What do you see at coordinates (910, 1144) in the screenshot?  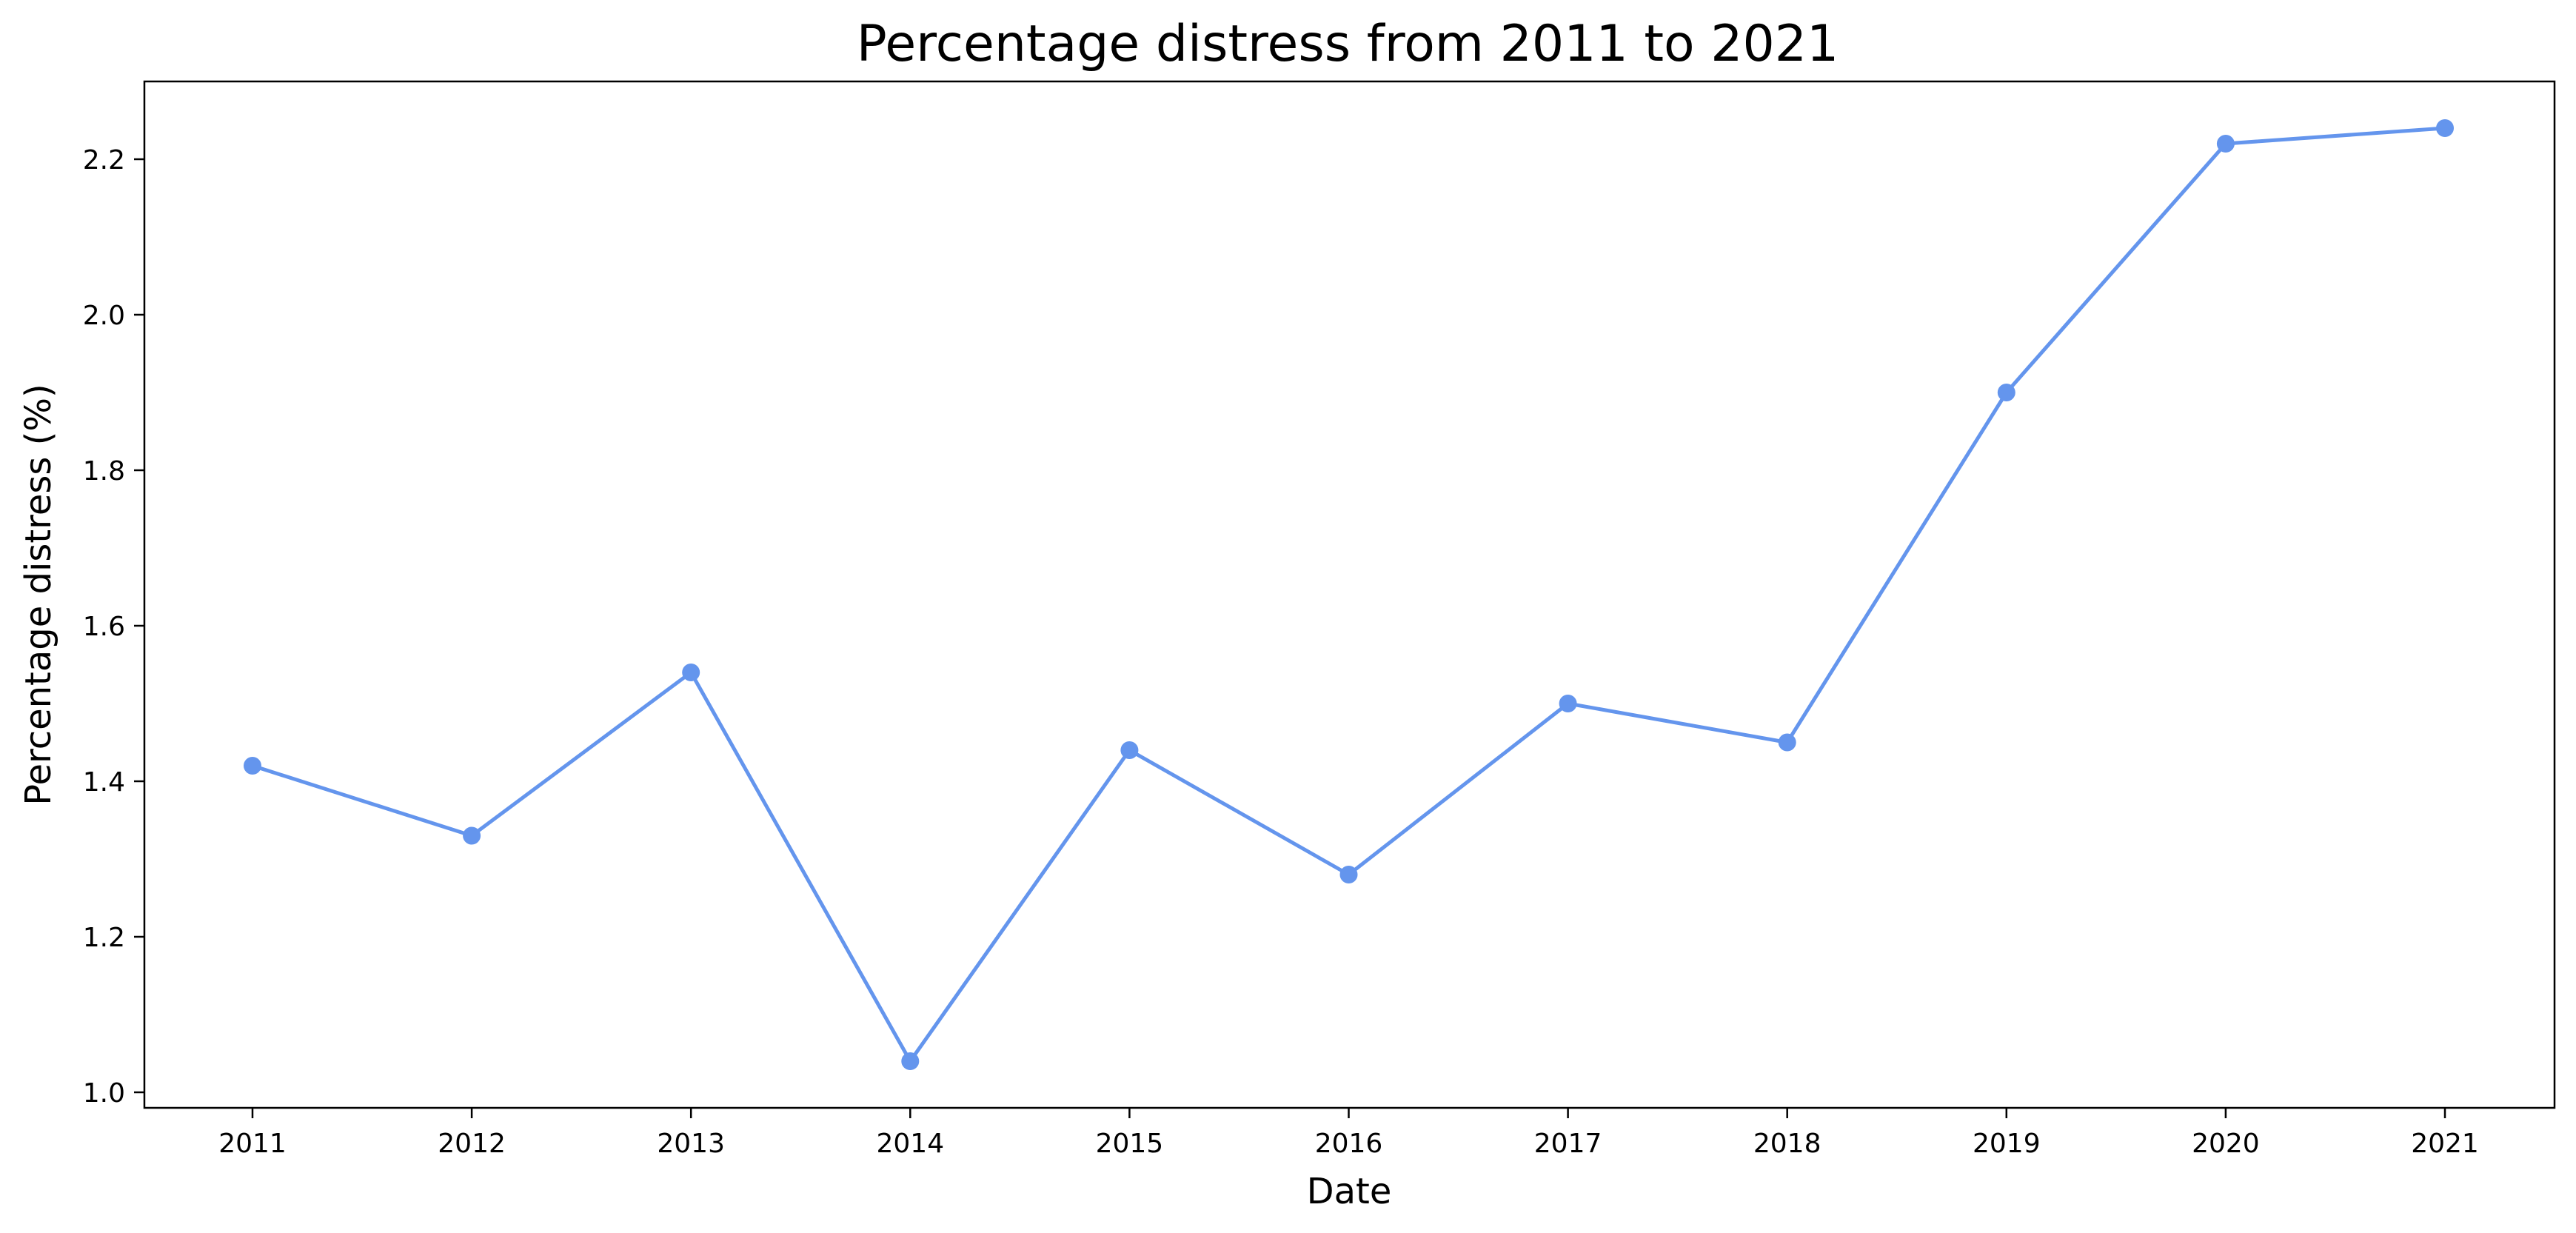 I see `x-tick-label: 2014` at bounding box center [910, 1144].